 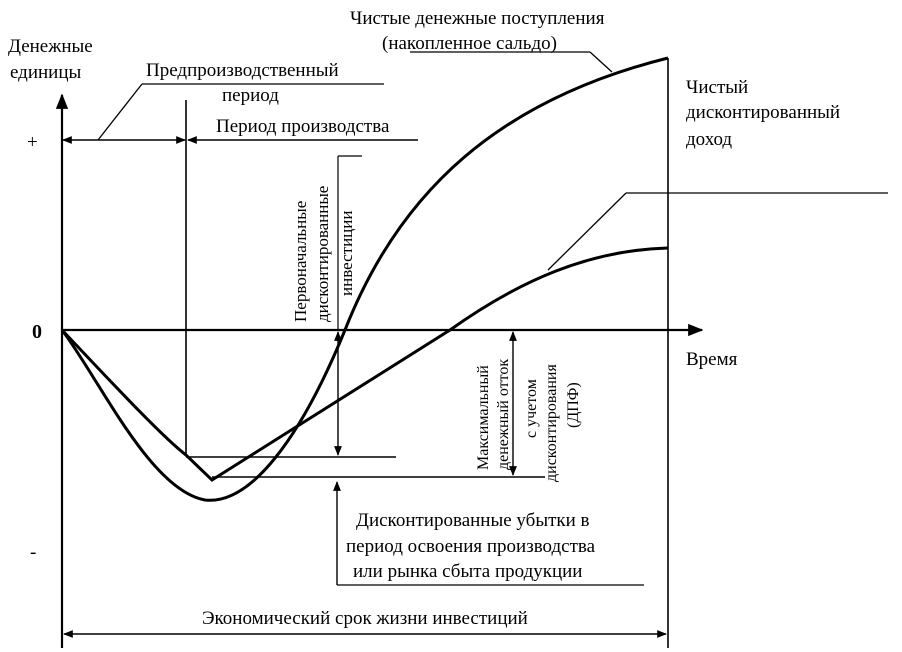 What do you see at coordinates (120, 112) in the screenshot?
I see `preprod-leader` at bounding box center [120, 112].